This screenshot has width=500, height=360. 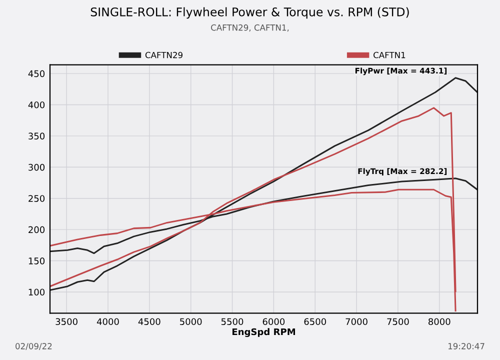 What do you see at coordinates (36, 167) in the screenshot?
I see `y-tick-label: 300` at bounding box center [36, 167].